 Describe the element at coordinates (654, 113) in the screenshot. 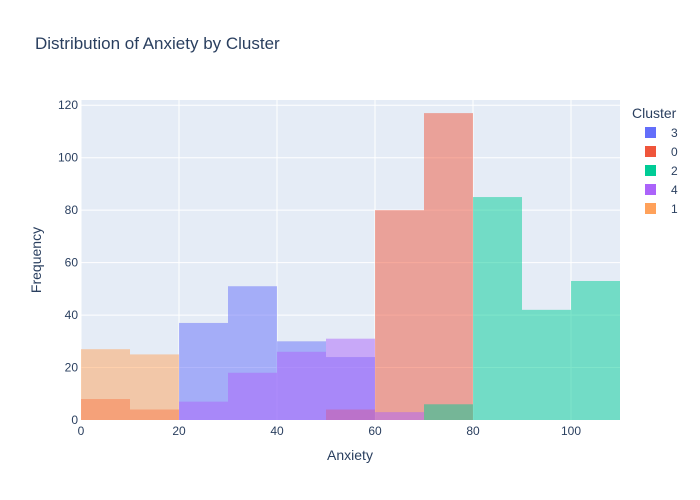

I see `legend-title: Cluster` at that location.